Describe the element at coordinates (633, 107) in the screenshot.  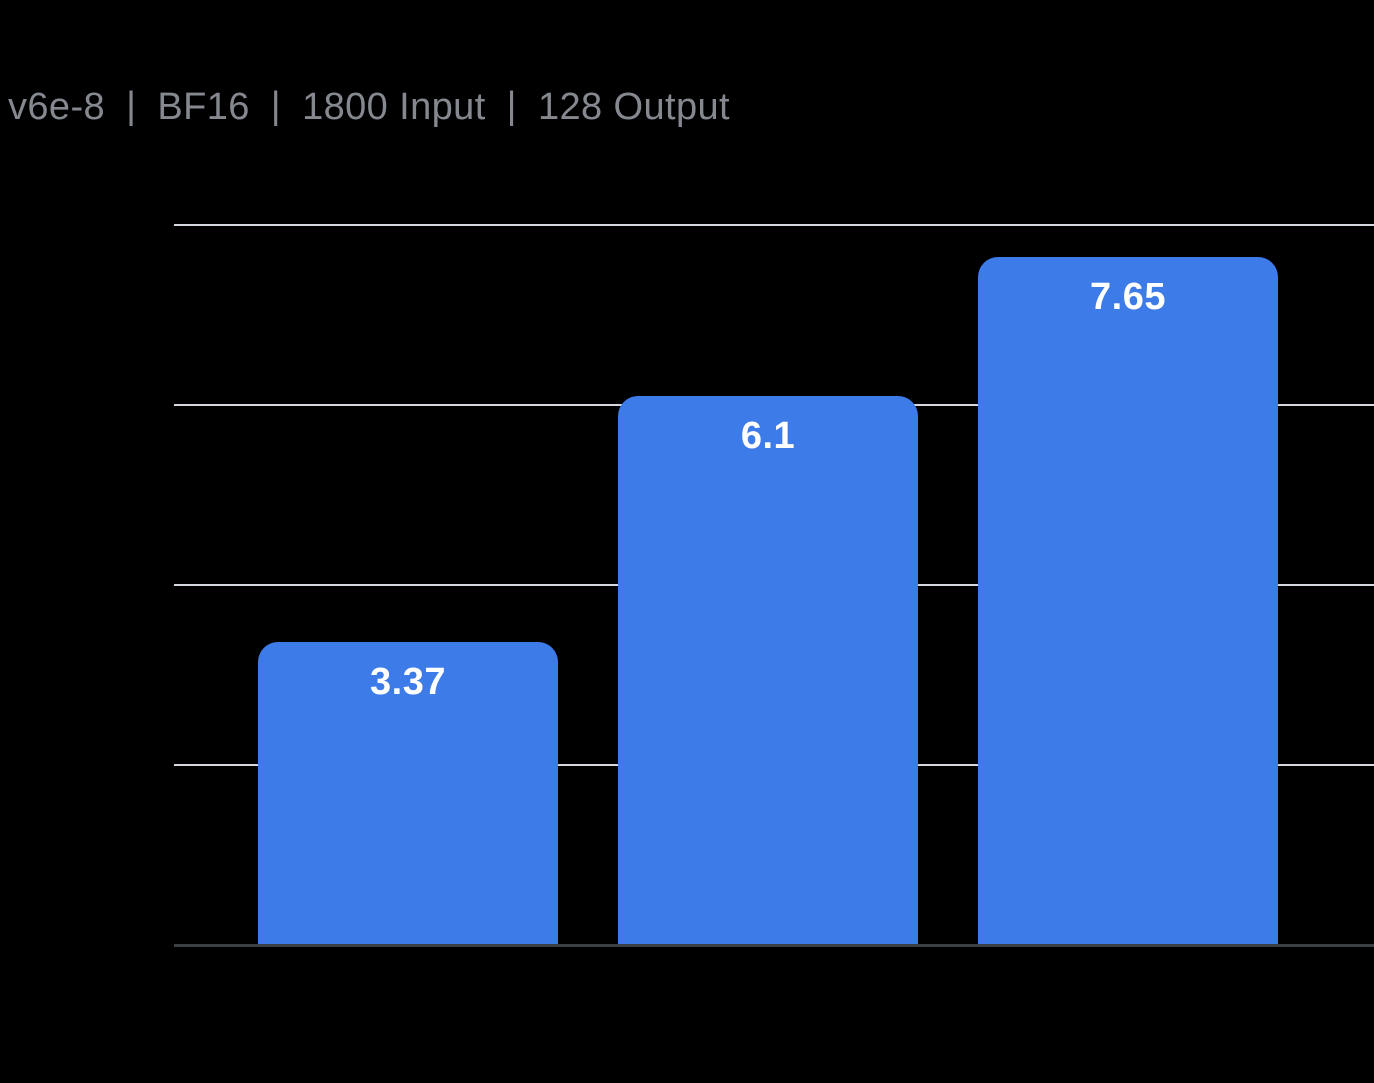
I see `title-segment: 128 Output` at that location.